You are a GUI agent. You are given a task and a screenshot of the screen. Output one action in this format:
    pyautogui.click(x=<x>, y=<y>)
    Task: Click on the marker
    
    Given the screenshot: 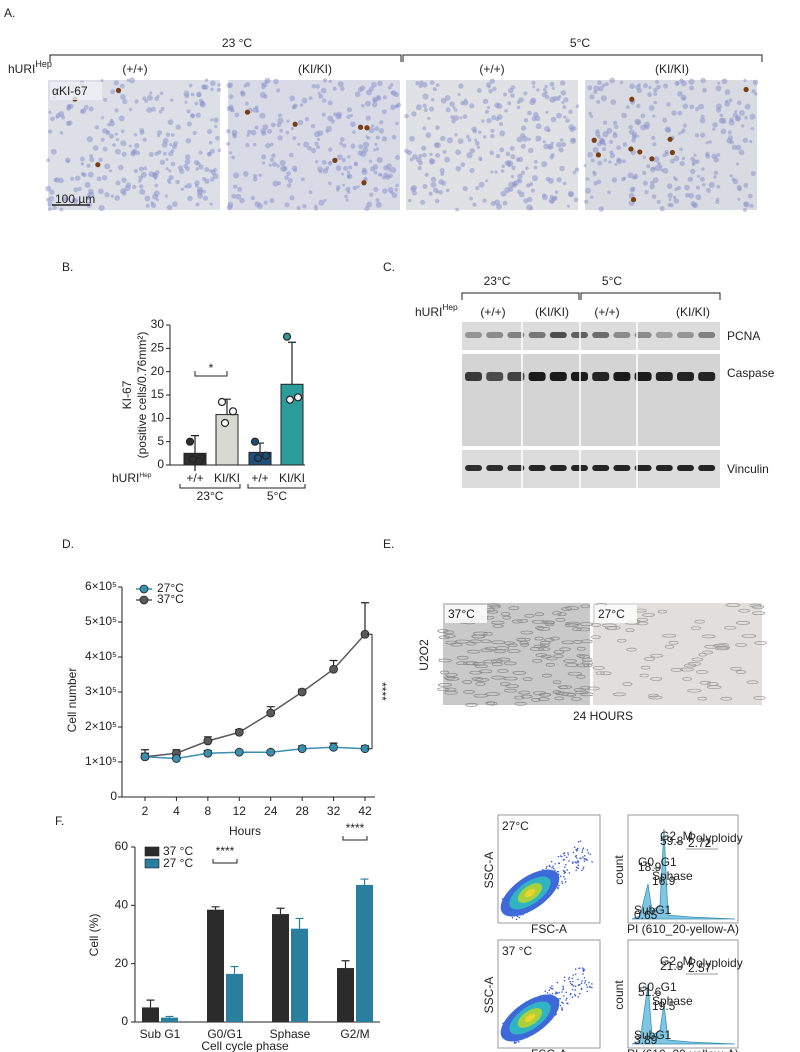 What is the action you would take?
    pyautogui.click(x=208, y=741)
    